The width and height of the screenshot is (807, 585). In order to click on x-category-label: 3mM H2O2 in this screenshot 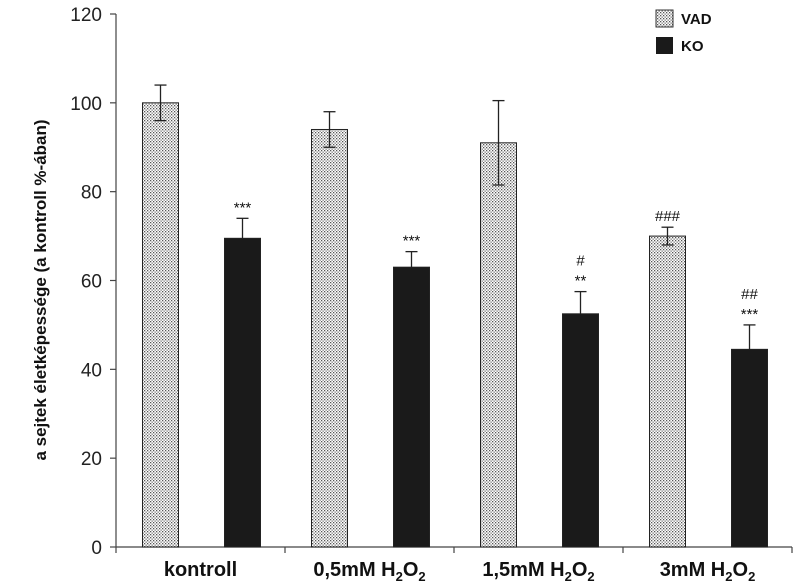, I will do `click(708, 571)`.